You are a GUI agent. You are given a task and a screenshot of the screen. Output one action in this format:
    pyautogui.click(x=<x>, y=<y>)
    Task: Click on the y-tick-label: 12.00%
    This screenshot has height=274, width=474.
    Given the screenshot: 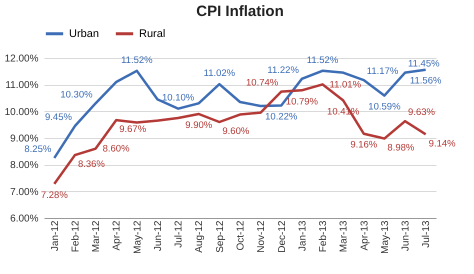 What is the action you would take?
    pyautogui.click(x=21, y=59)
    